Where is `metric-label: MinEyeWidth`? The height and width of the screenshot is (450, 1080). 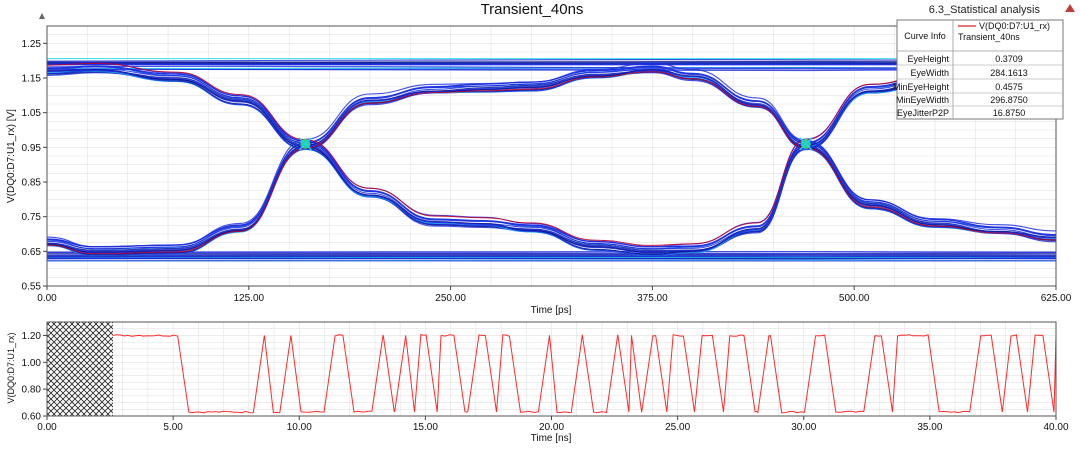 metric-label: MinEyeWidth is located at coordinates (922, 100).